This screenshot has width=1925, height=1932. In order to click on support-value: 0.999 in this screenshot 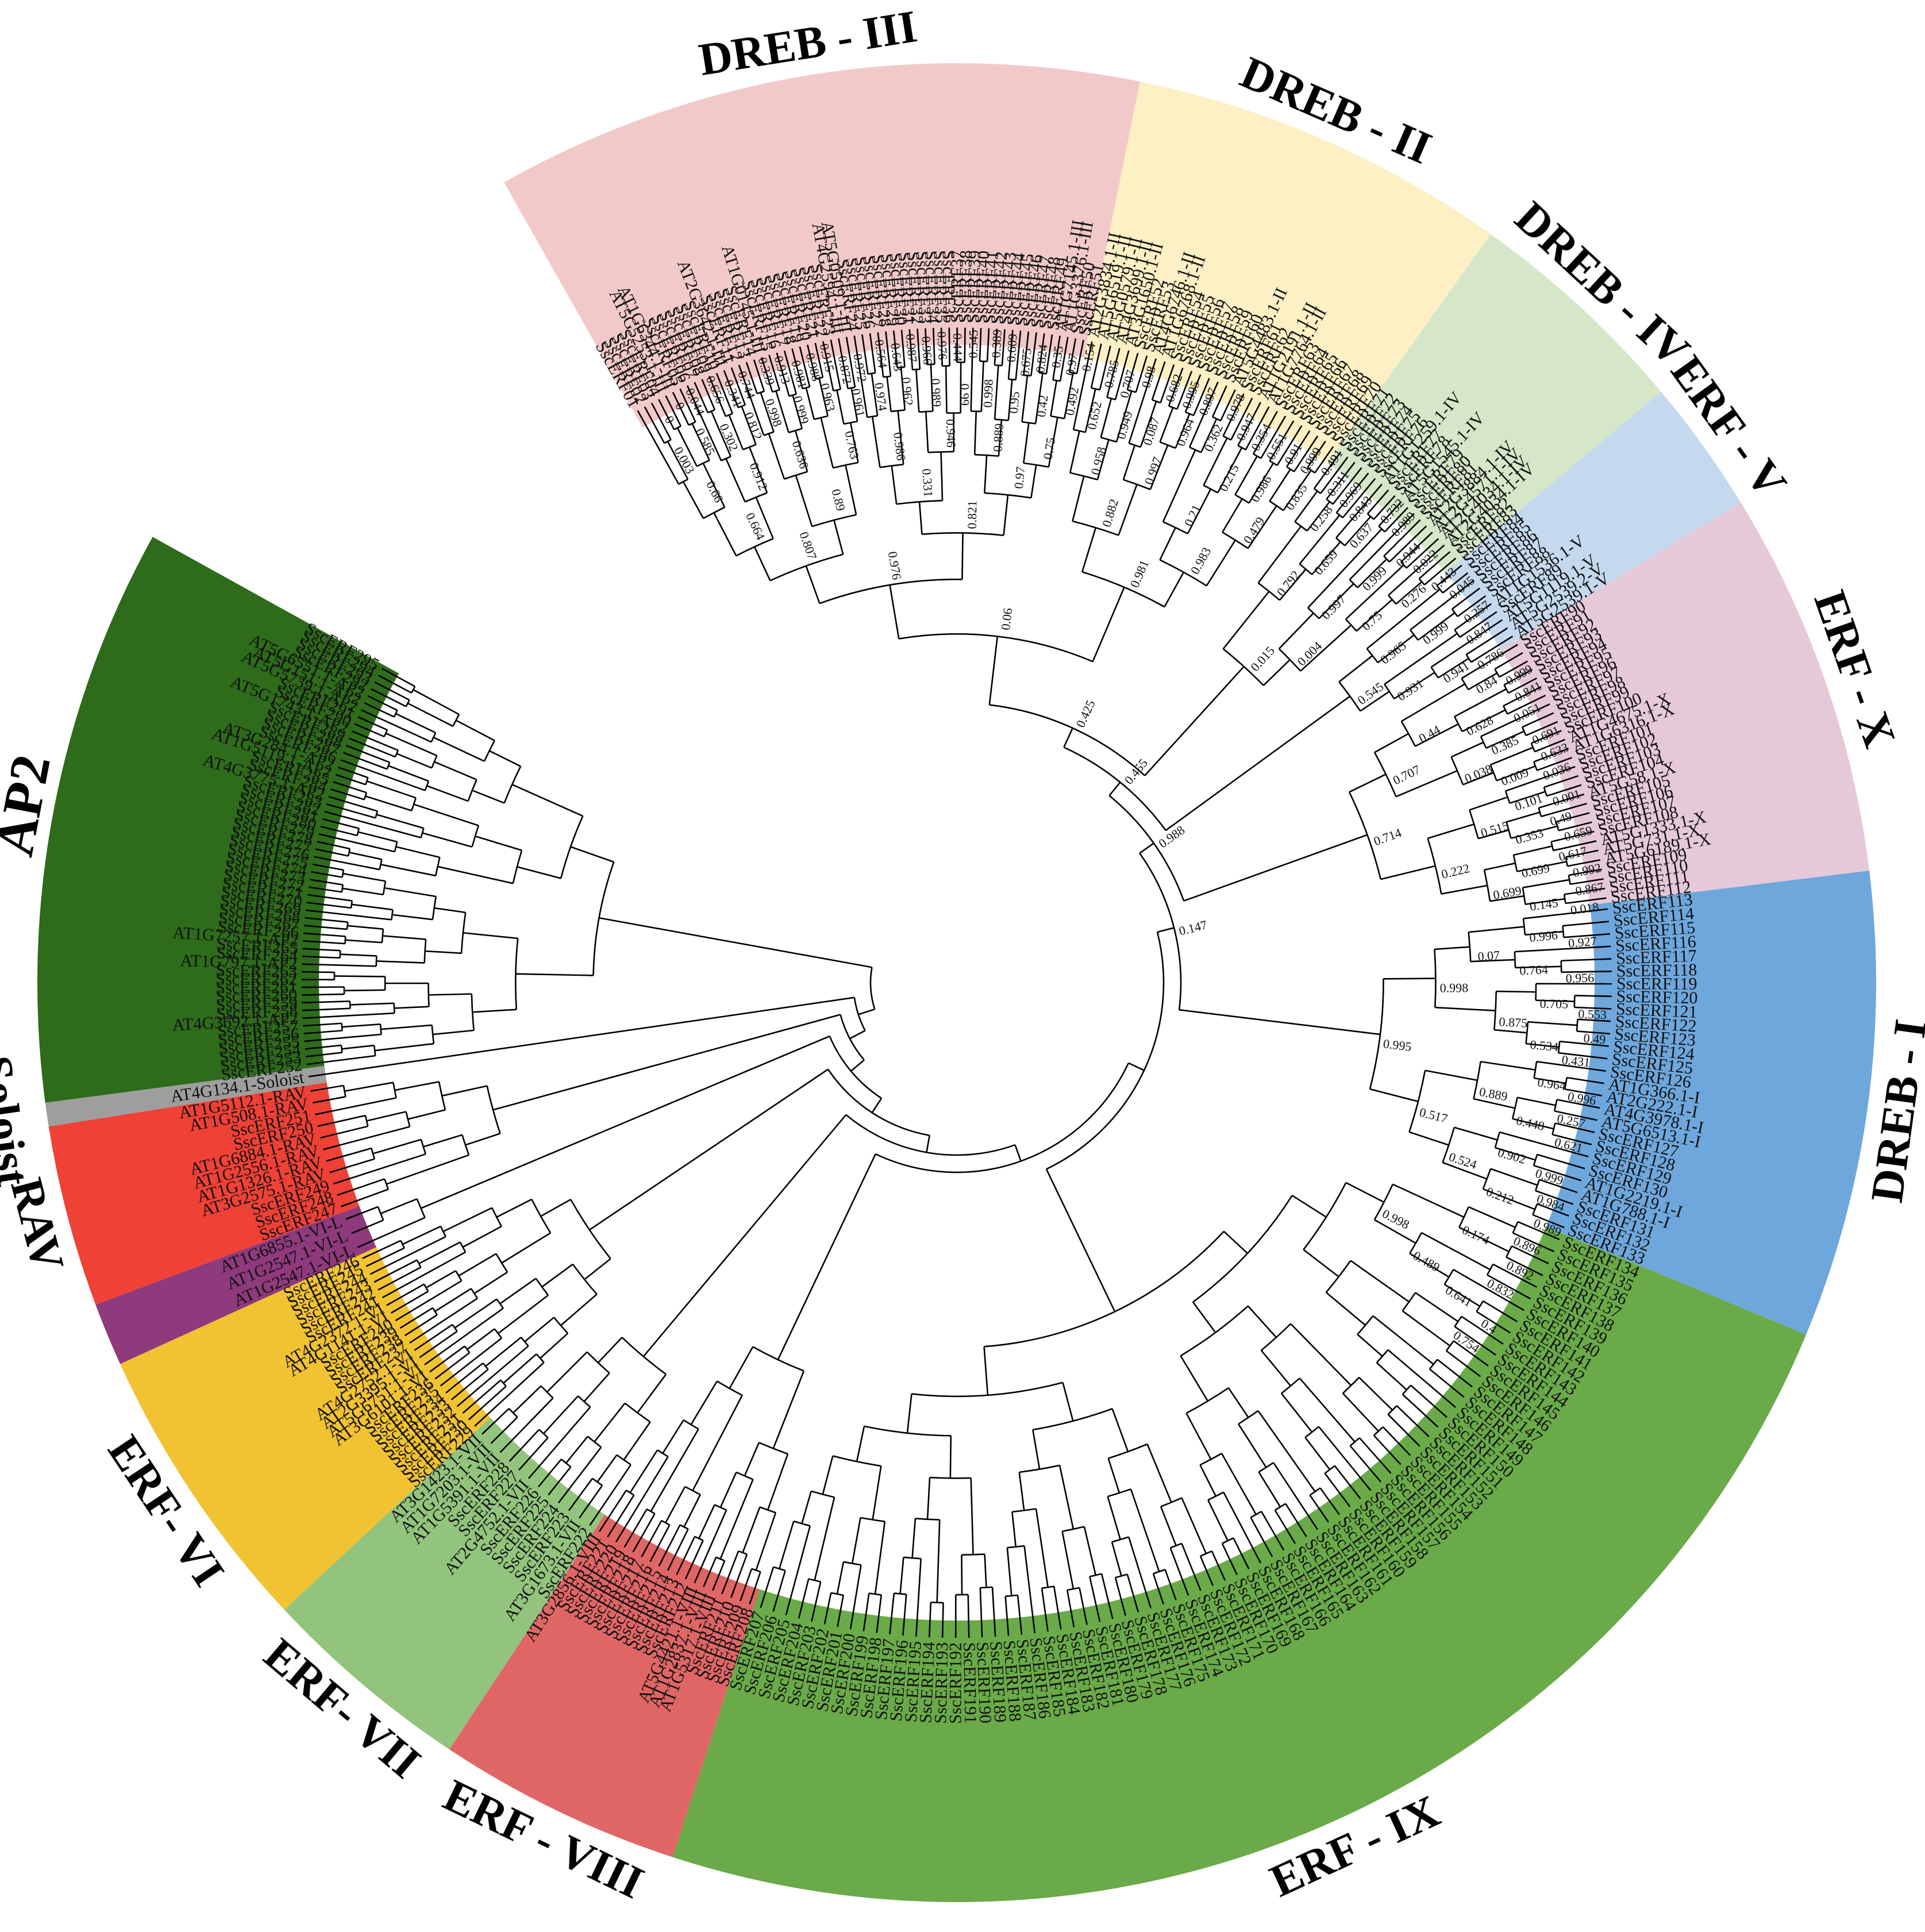, I will do `click(1436, 633)`.